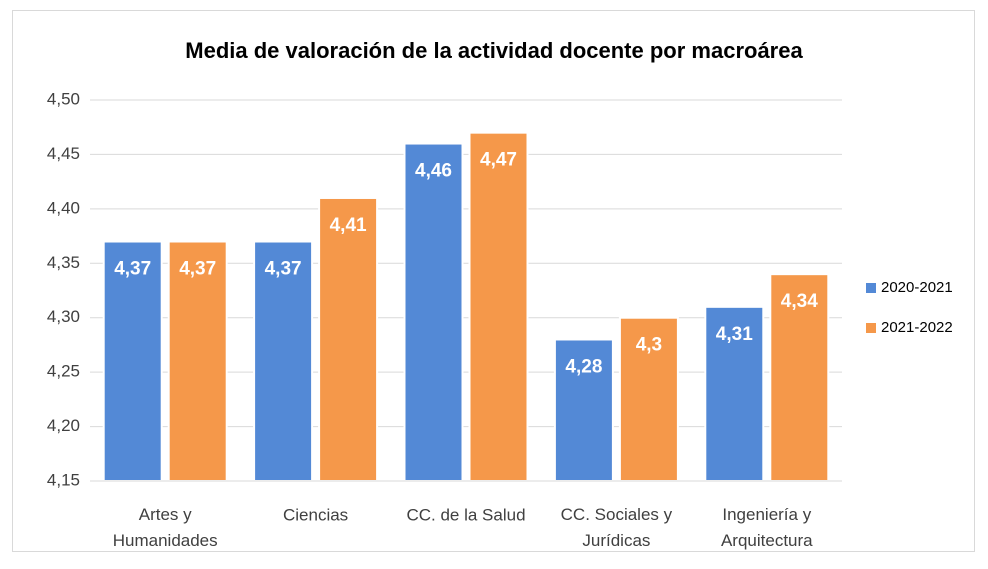  Describe the element at coordinates (917, 327) in the screenshot. I see `legend-label: 2021-2022` at that location.